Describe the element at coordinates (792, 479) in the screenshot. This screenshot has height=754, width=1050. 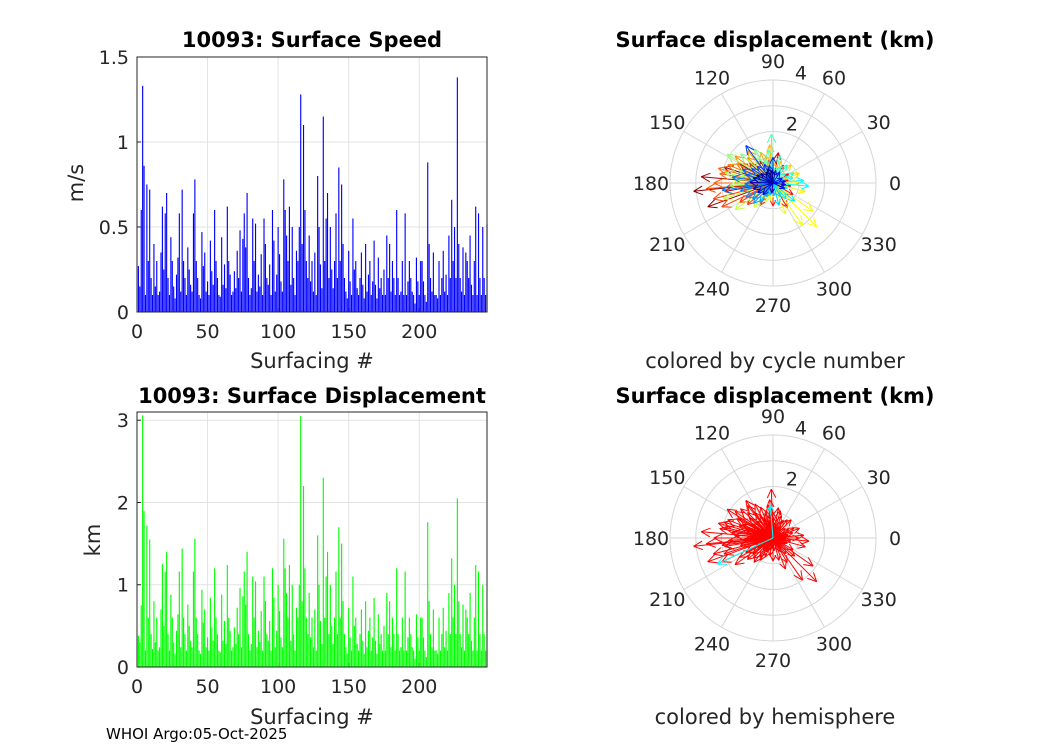
I see `radial-tick-label: 2` at that location.